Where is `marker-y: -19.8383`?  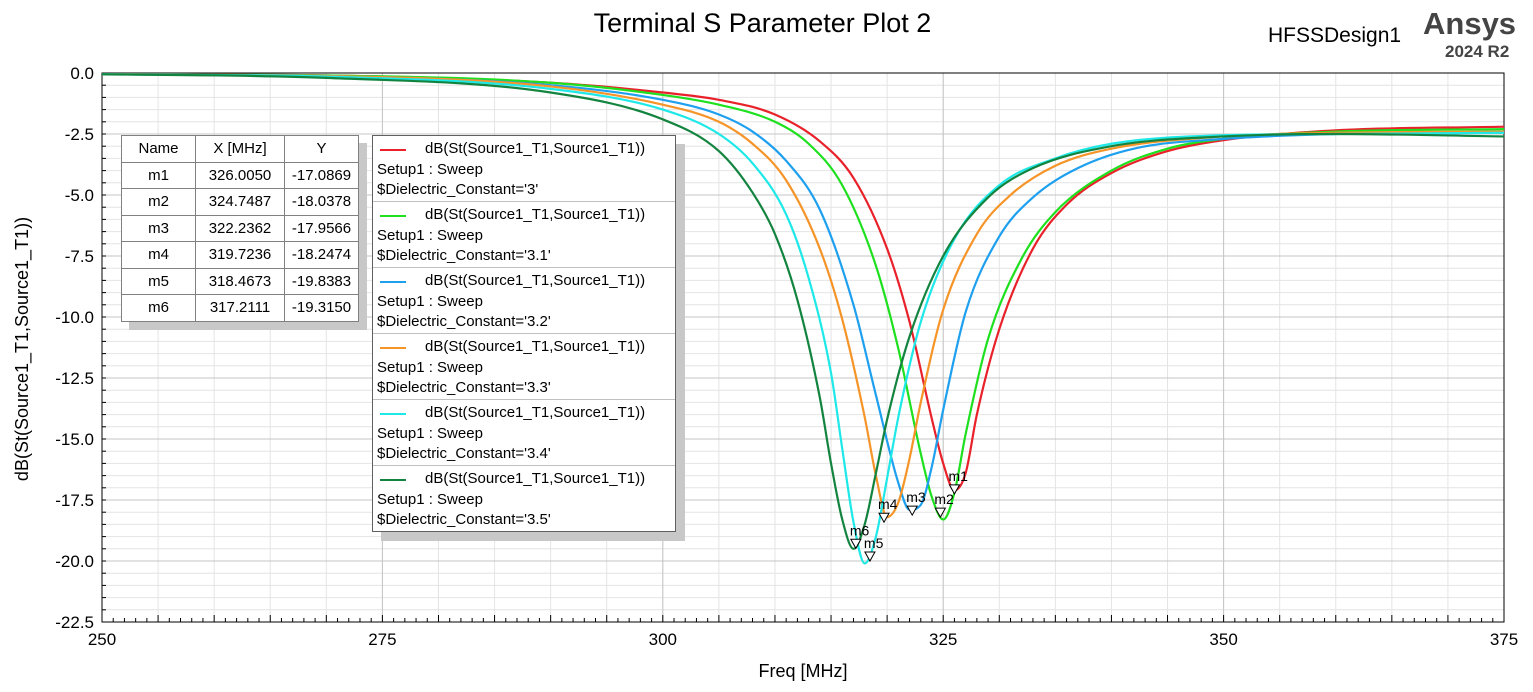 marker-y: -19.8383 is located at coordinates (322, 281).